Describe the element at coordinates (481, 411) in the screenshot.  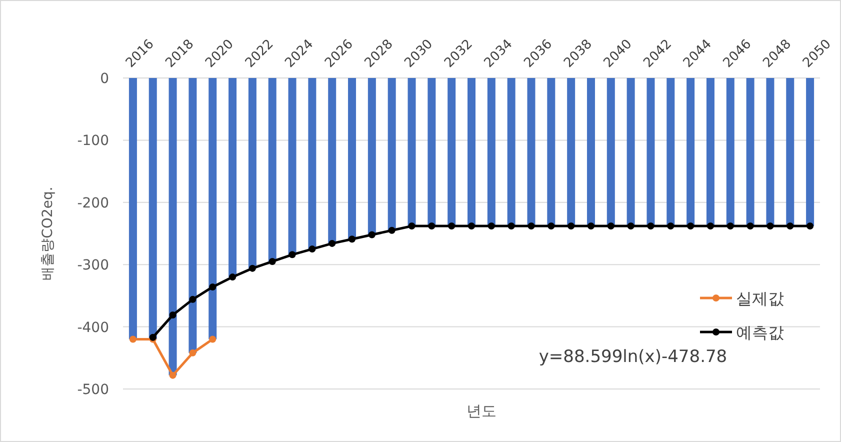
I see `x-axis-title: 년도` at that location.